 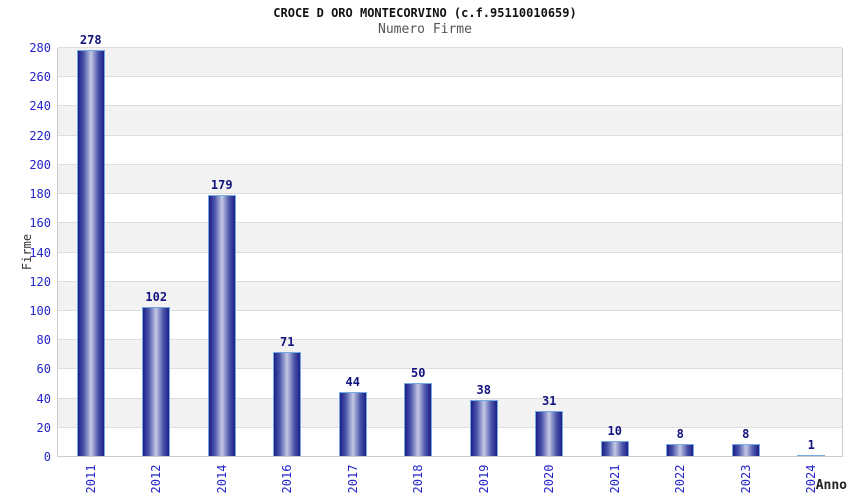 What do you see at coordinates (418, 373) in the screenshot?
I see `bar-value-label: 50` at bounding box center [418, 373].